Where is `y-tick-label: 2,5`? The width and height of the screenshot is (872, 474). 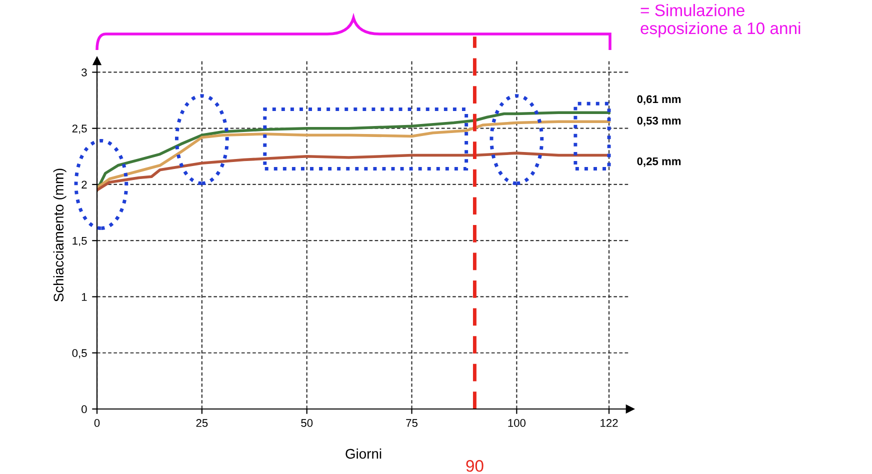
y-tick-label: 2,5 is located at coordinates (79, 129).